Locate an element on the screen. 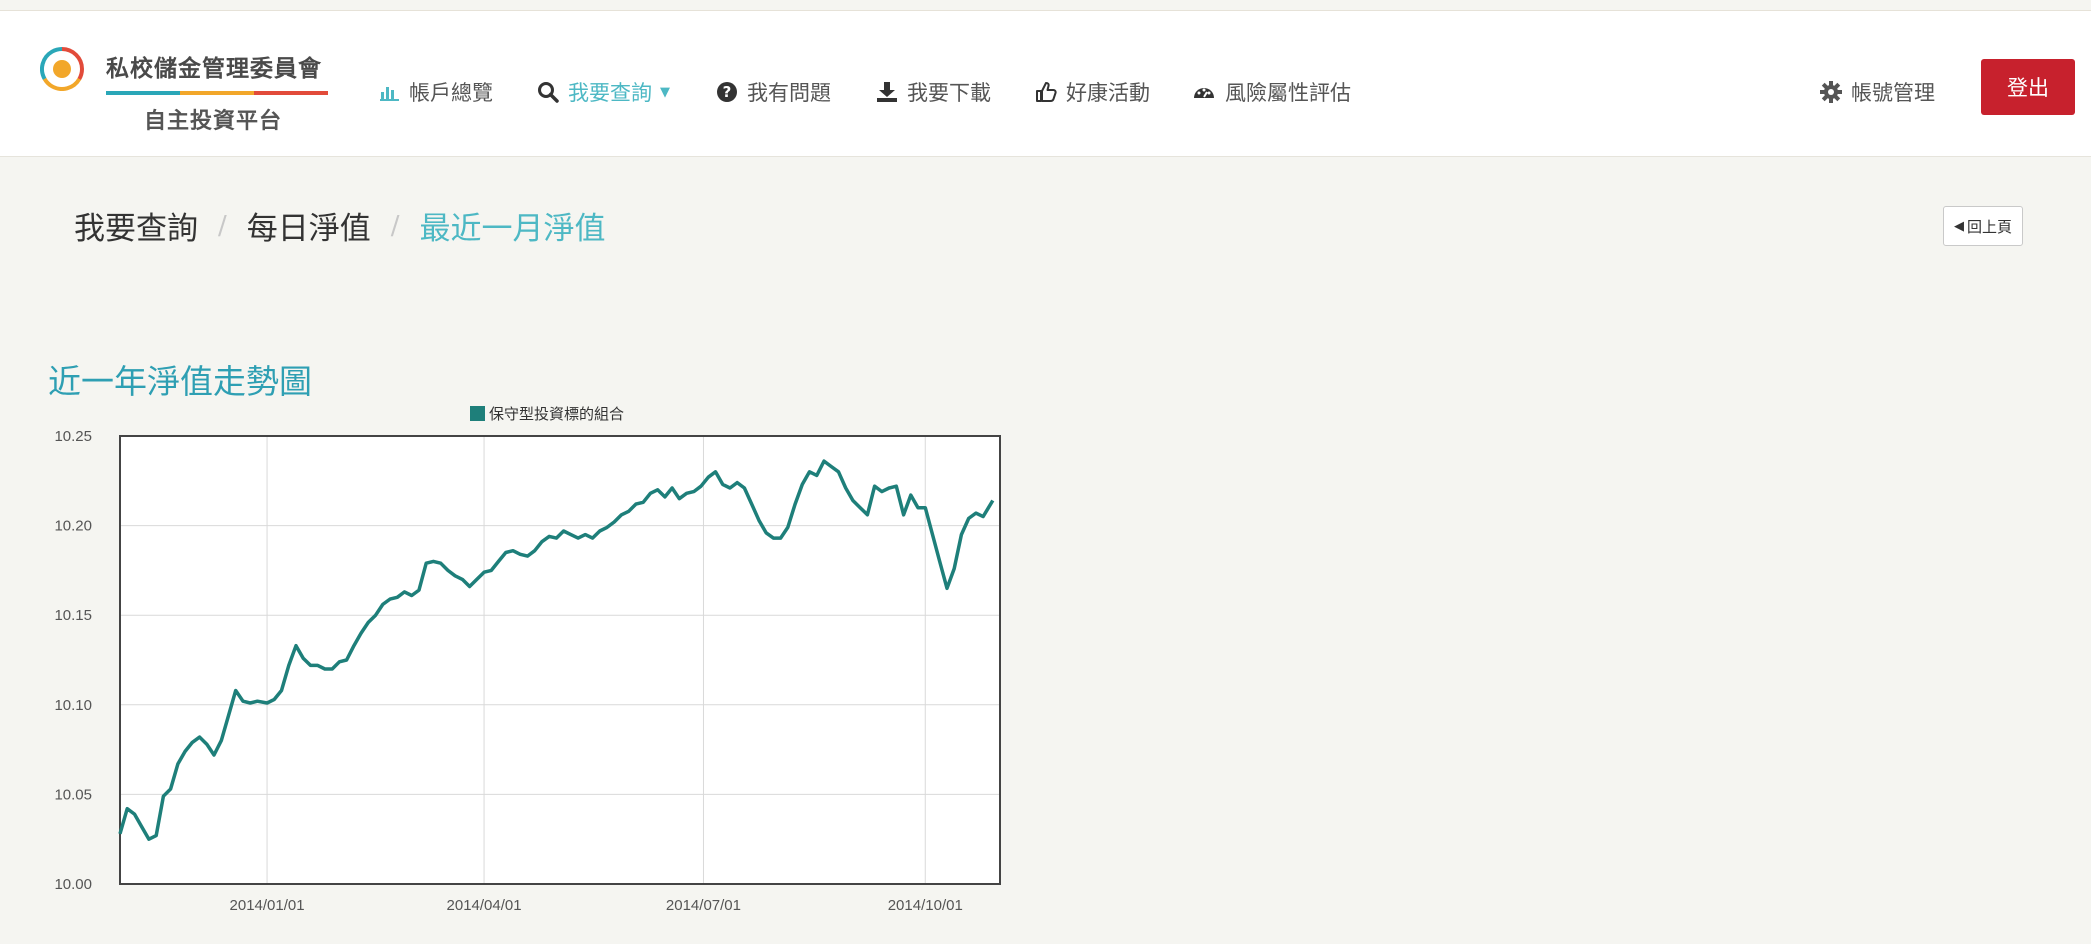  y-tick-label: 10.10 is located at coordinates (73, 705).